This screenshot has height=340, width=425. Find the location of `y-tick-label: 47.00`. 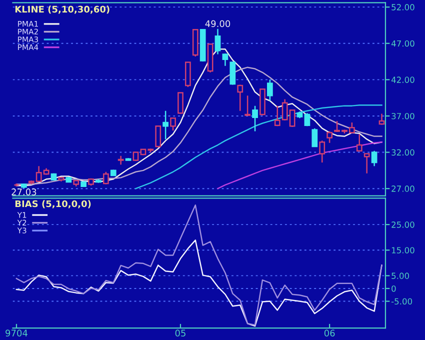

y-tick-label: 47.00 is located at coordinates (402, 43).